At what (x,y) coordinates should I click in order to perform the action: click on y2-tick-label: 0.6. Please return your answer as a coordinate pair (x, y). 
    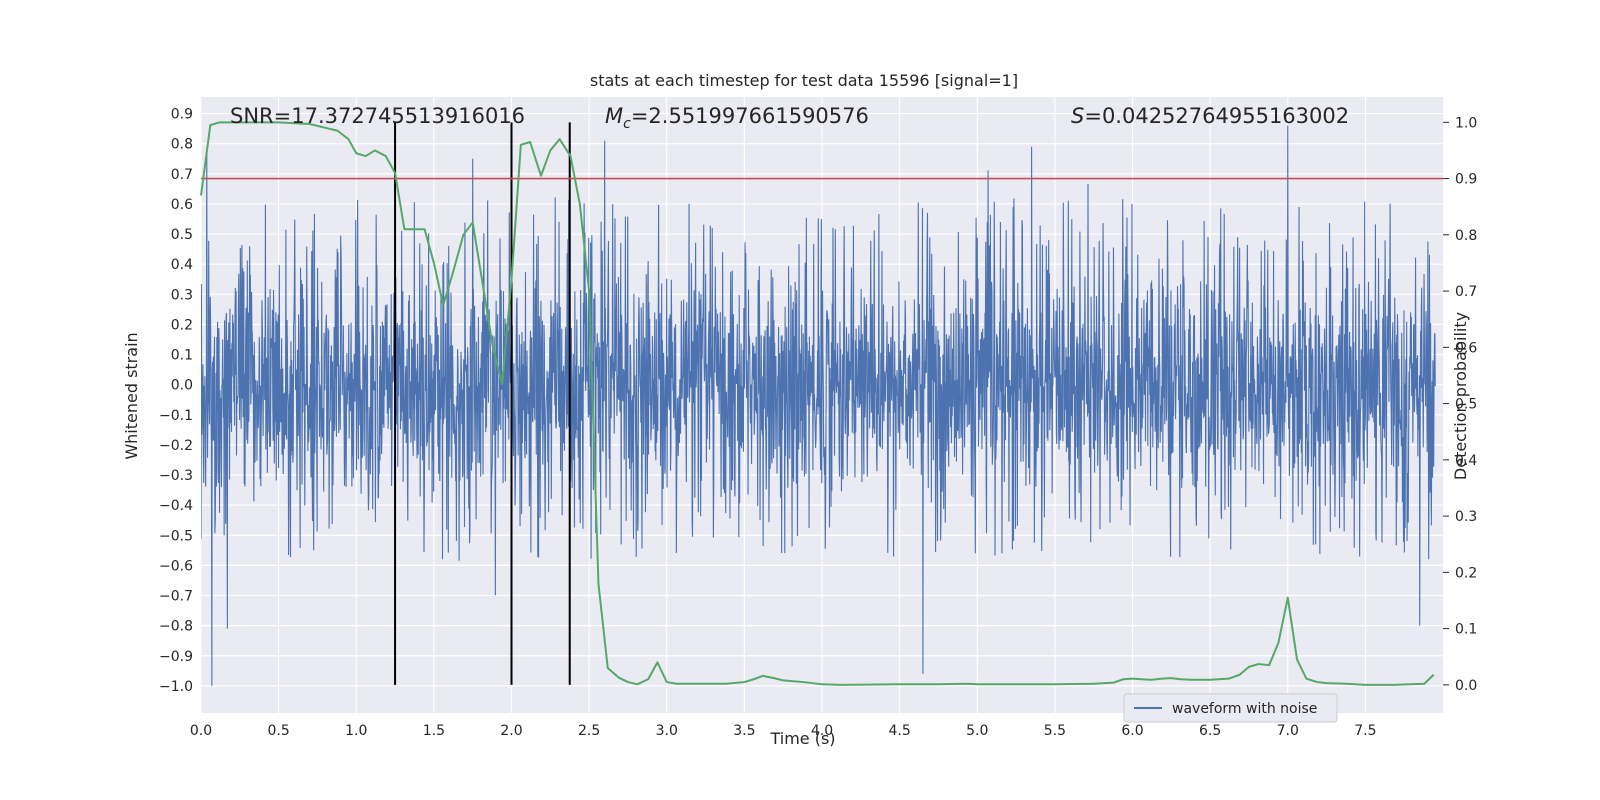
    Looking at the image, I should click on (1466, 348).